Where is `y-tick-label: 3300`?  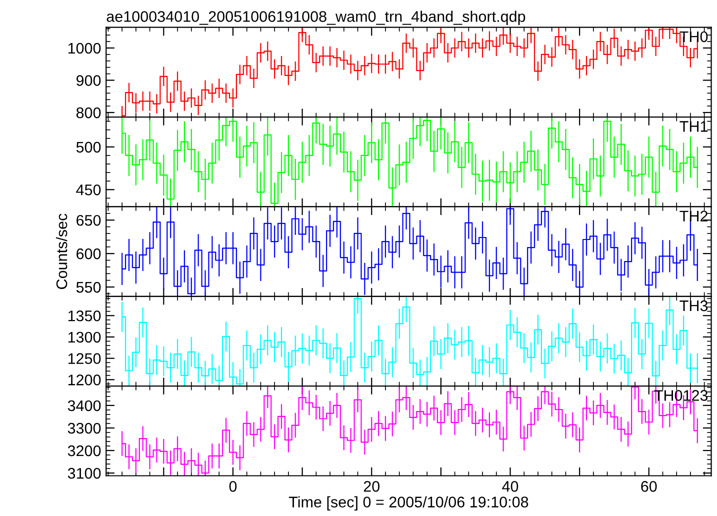 y-tick-label: 3300 is located at coordinates (84, 428).